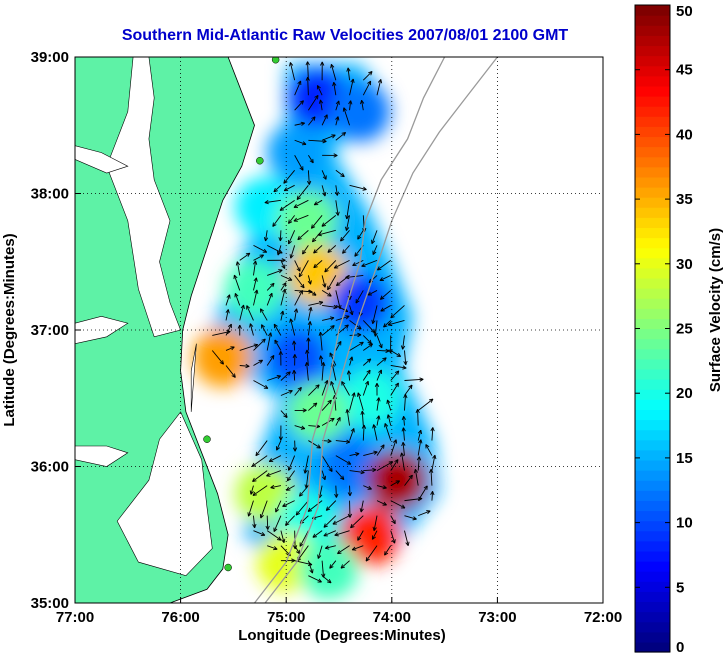  I want to click on velocity-region, so click(222, 357).